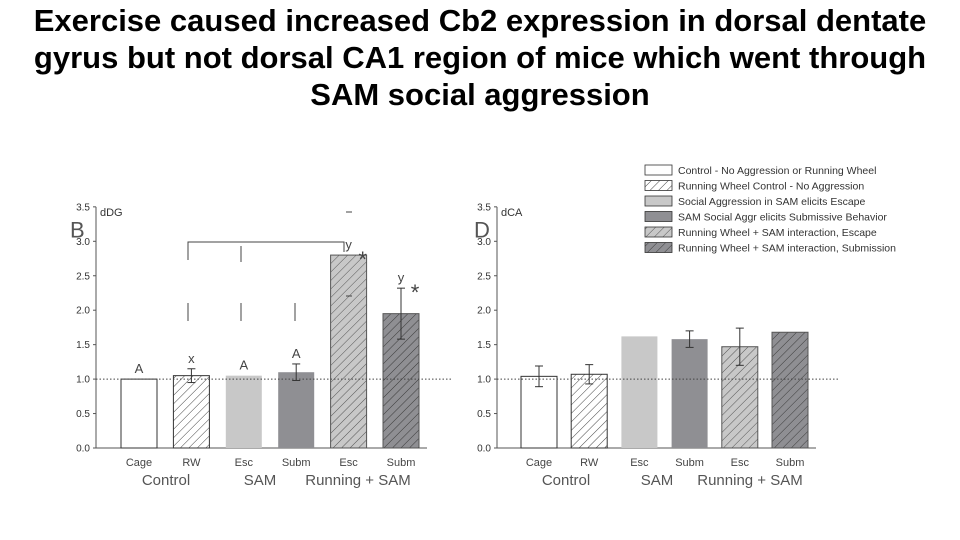  What do you see at coordinates (771, 202) in the screenshot?
I see `legend-label: Social Aggression in SAM elicits Escape` at bounding box center [771, 202].